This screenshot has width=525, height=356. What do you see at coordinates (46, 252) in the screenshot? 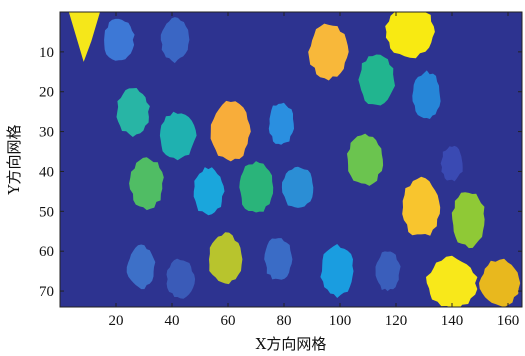
I see `y-tick-label: 60` at bounding box center [46, 252].